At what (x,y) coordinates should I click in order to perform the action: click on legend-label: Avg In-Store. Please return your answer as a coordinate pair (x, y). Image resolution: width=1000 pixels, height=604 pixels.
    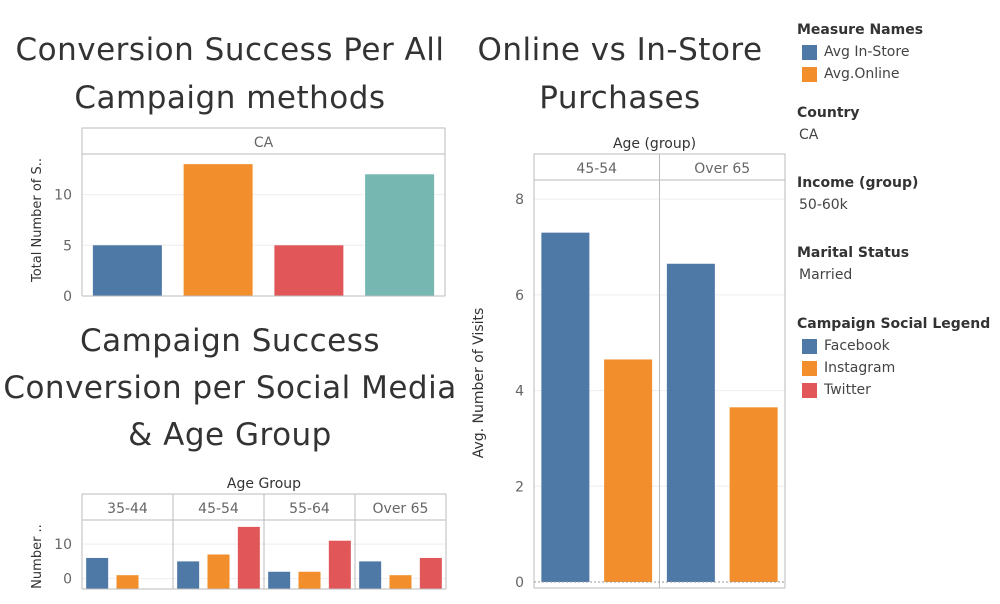
    Looking at the image, I should click on (867, 52).